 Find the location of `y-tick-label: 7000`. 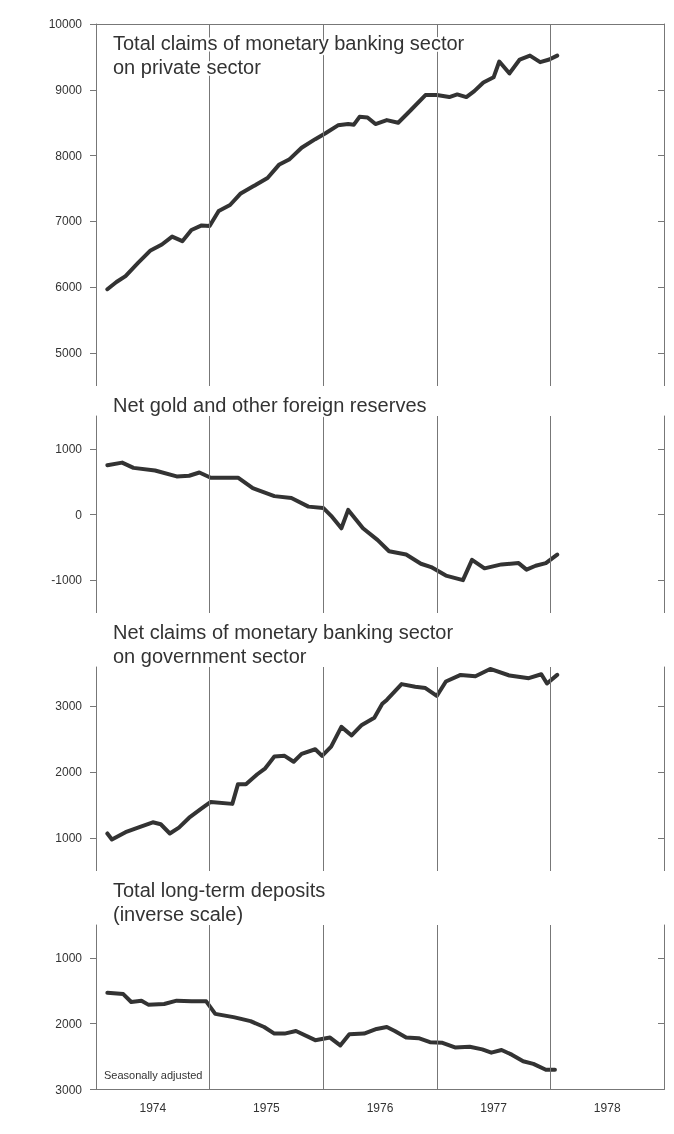

y-tick-label: 7000 is located at coordinates (69, 221).